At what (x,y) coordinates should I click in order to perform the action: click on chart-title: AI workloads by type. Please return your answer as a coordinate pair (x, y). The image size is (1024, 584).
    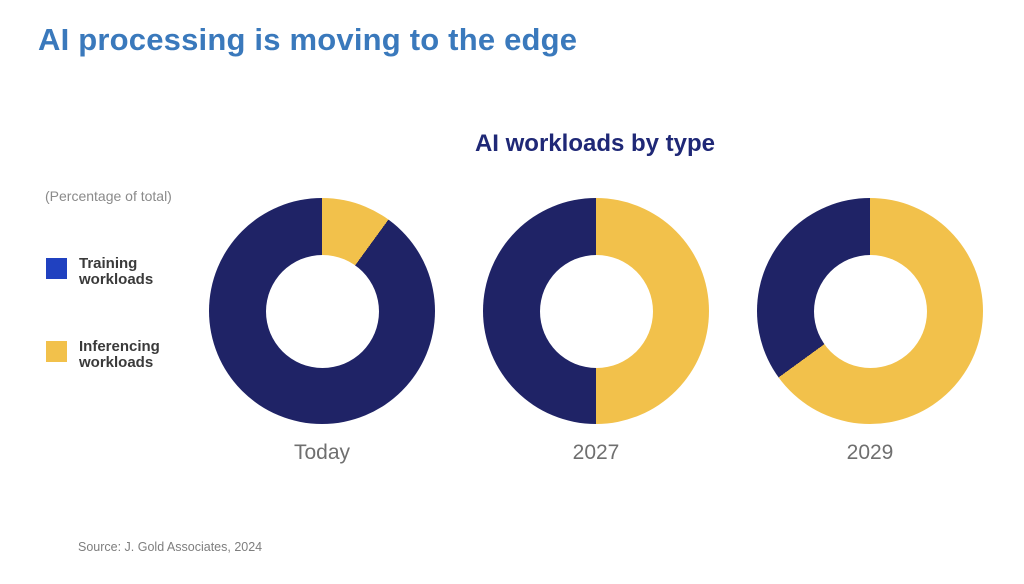
    Looking at the image, I should click on (595, 143).